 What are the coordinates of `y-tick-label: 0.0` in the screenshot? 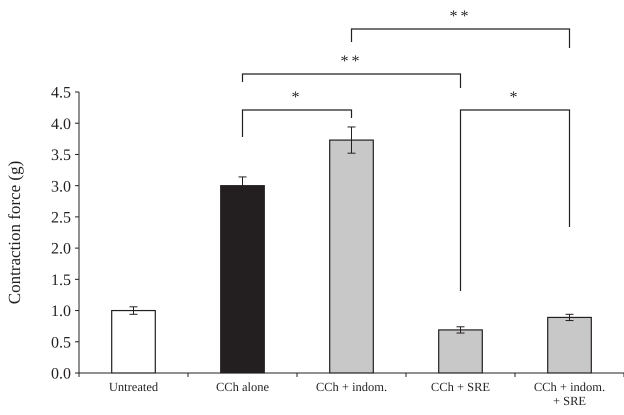 It's located at (61, 374).